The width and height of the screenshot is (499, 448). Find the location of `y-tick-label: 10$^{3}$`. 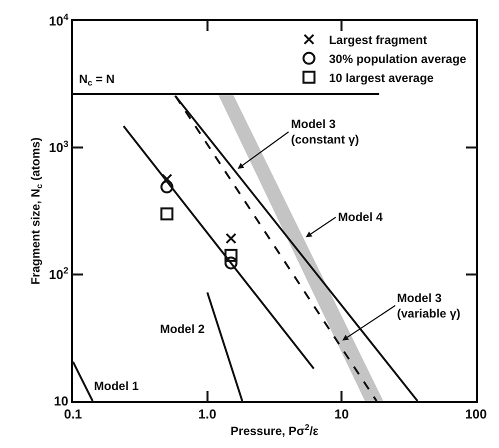

y-tick-label: 10$^{3}$ is located at coordinates (58, 147).